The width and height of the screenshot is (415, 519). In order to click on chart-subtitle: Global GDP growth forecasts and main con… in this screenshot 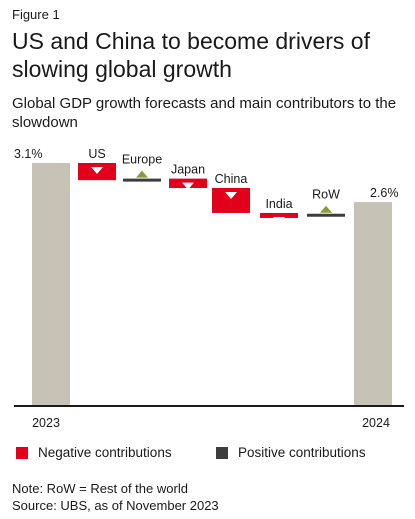, I will do `click(204, 113)`.